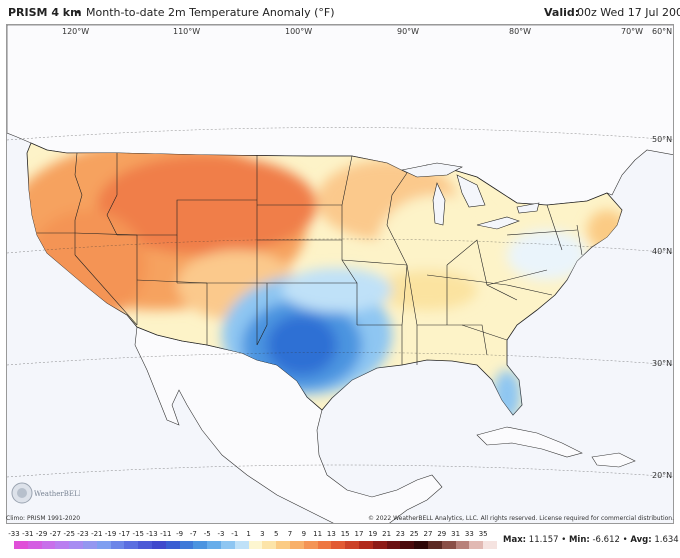  I want to click on colorbar-tick: -1, so click(235, 534).